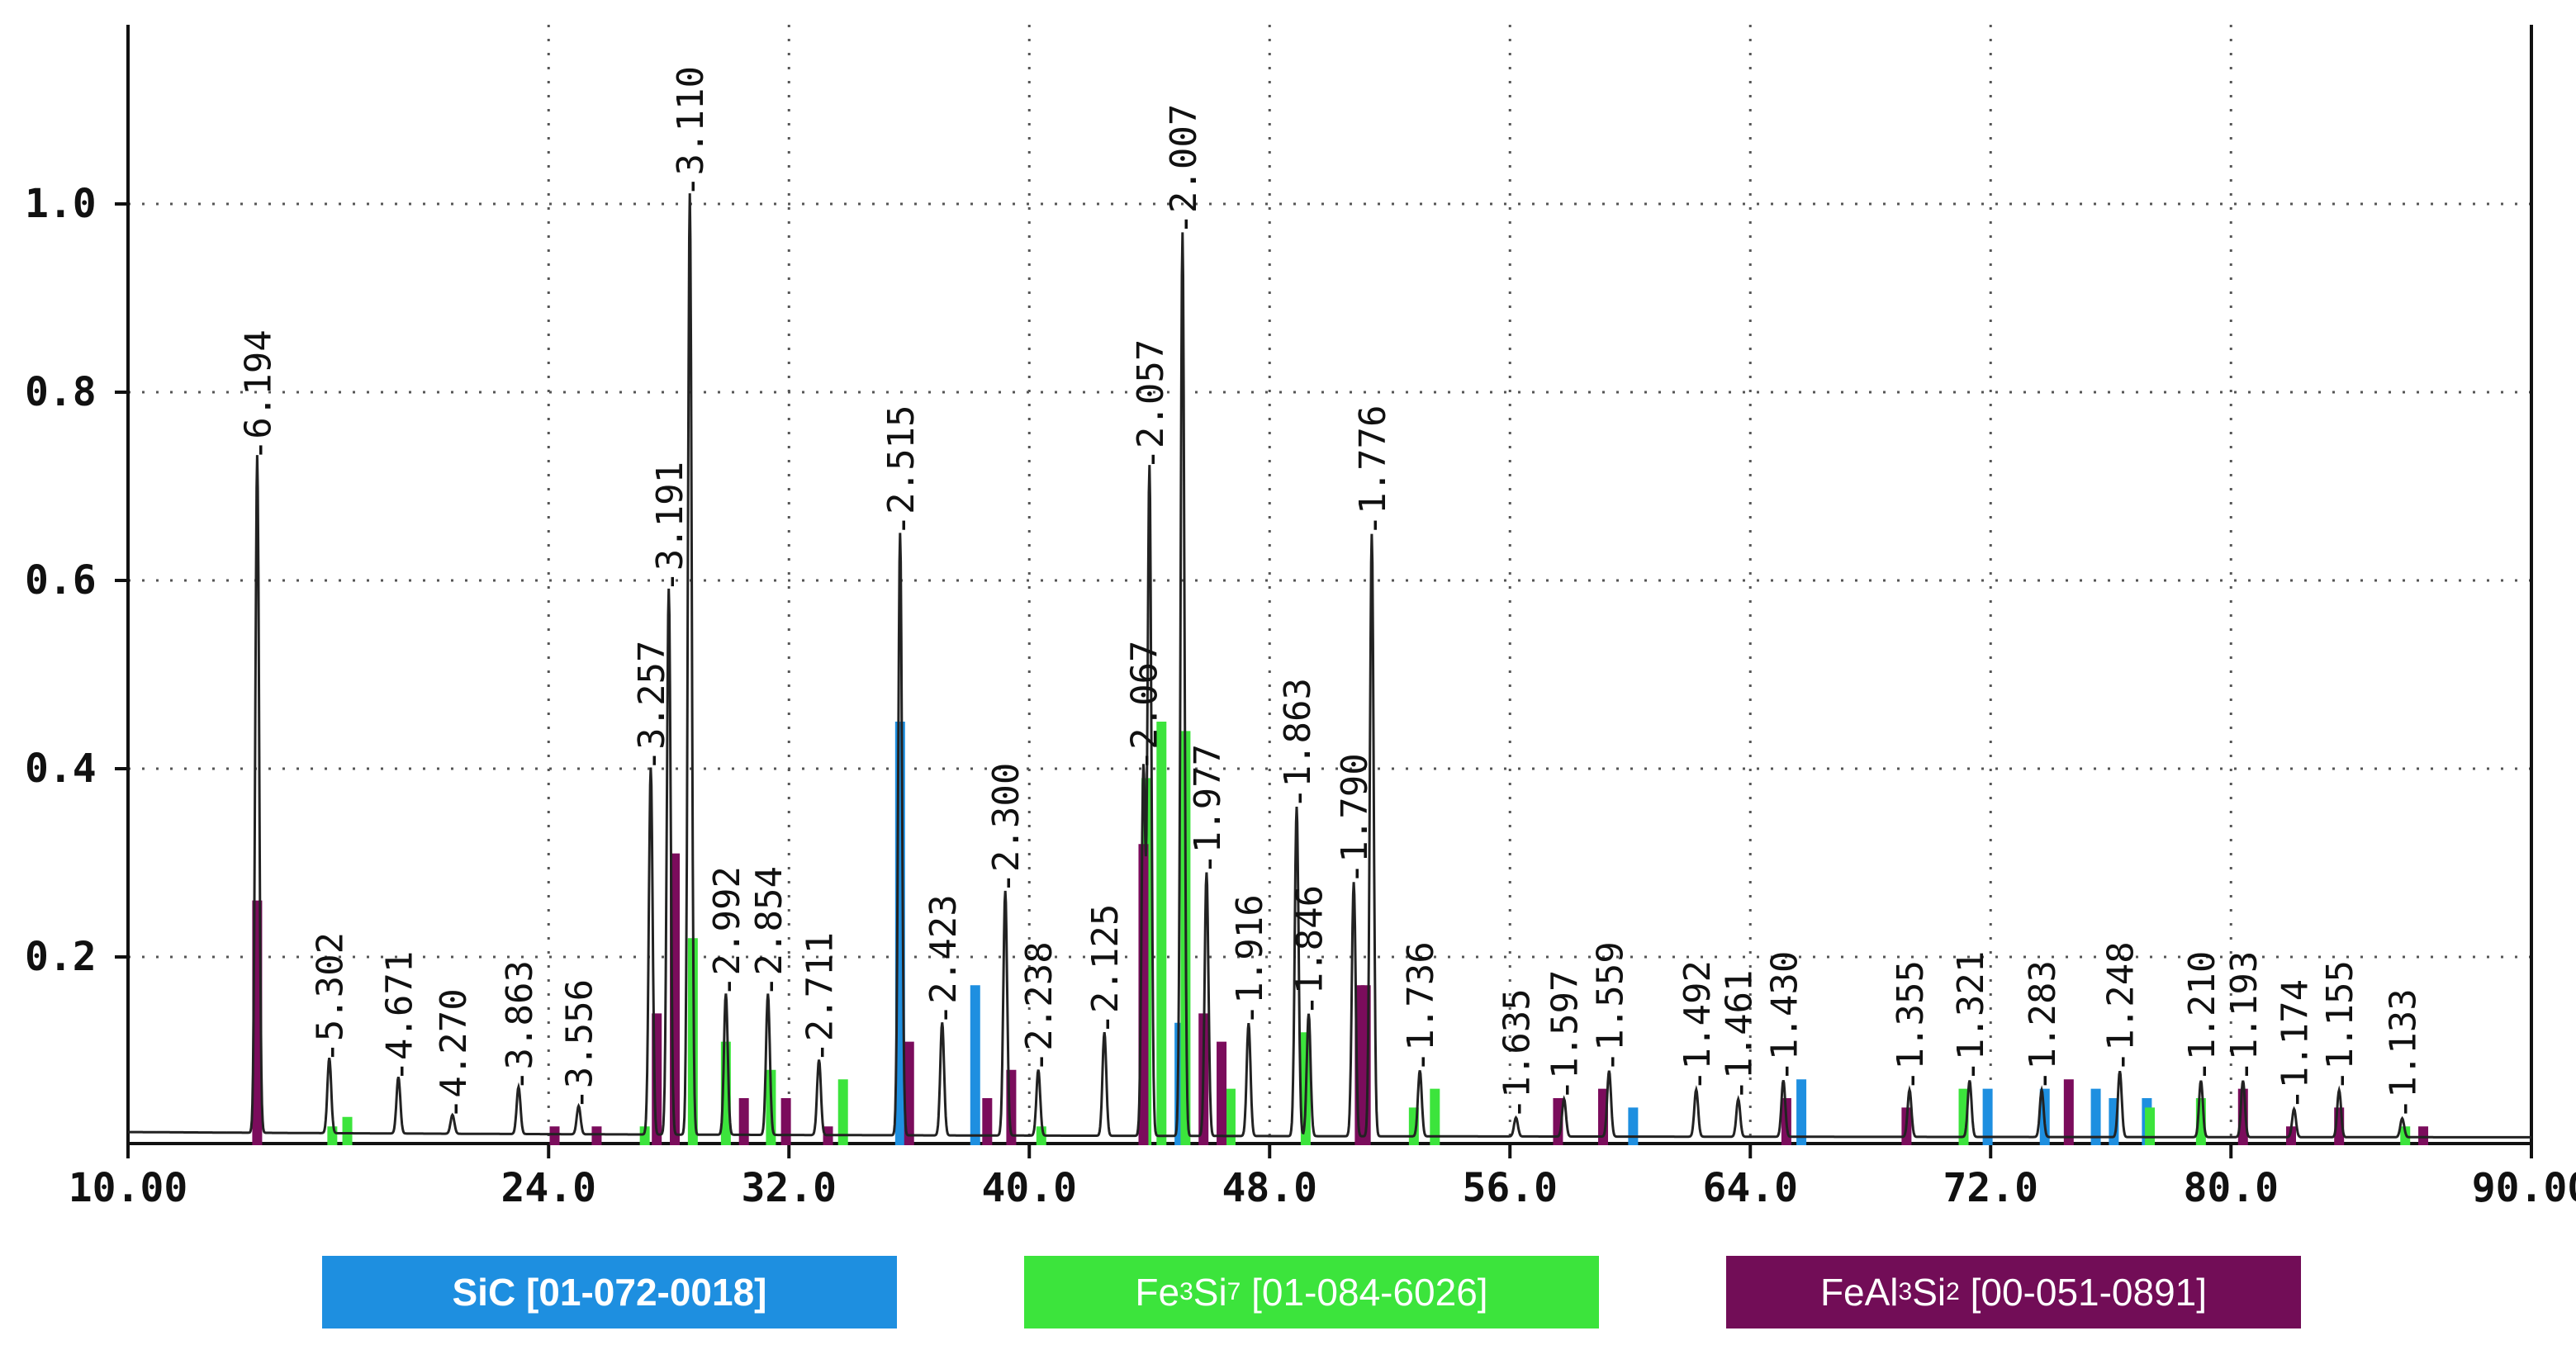 This screenshot has width=2576, height=1364. I want to click on peak-label: -1.193, so click(2244, 1016).